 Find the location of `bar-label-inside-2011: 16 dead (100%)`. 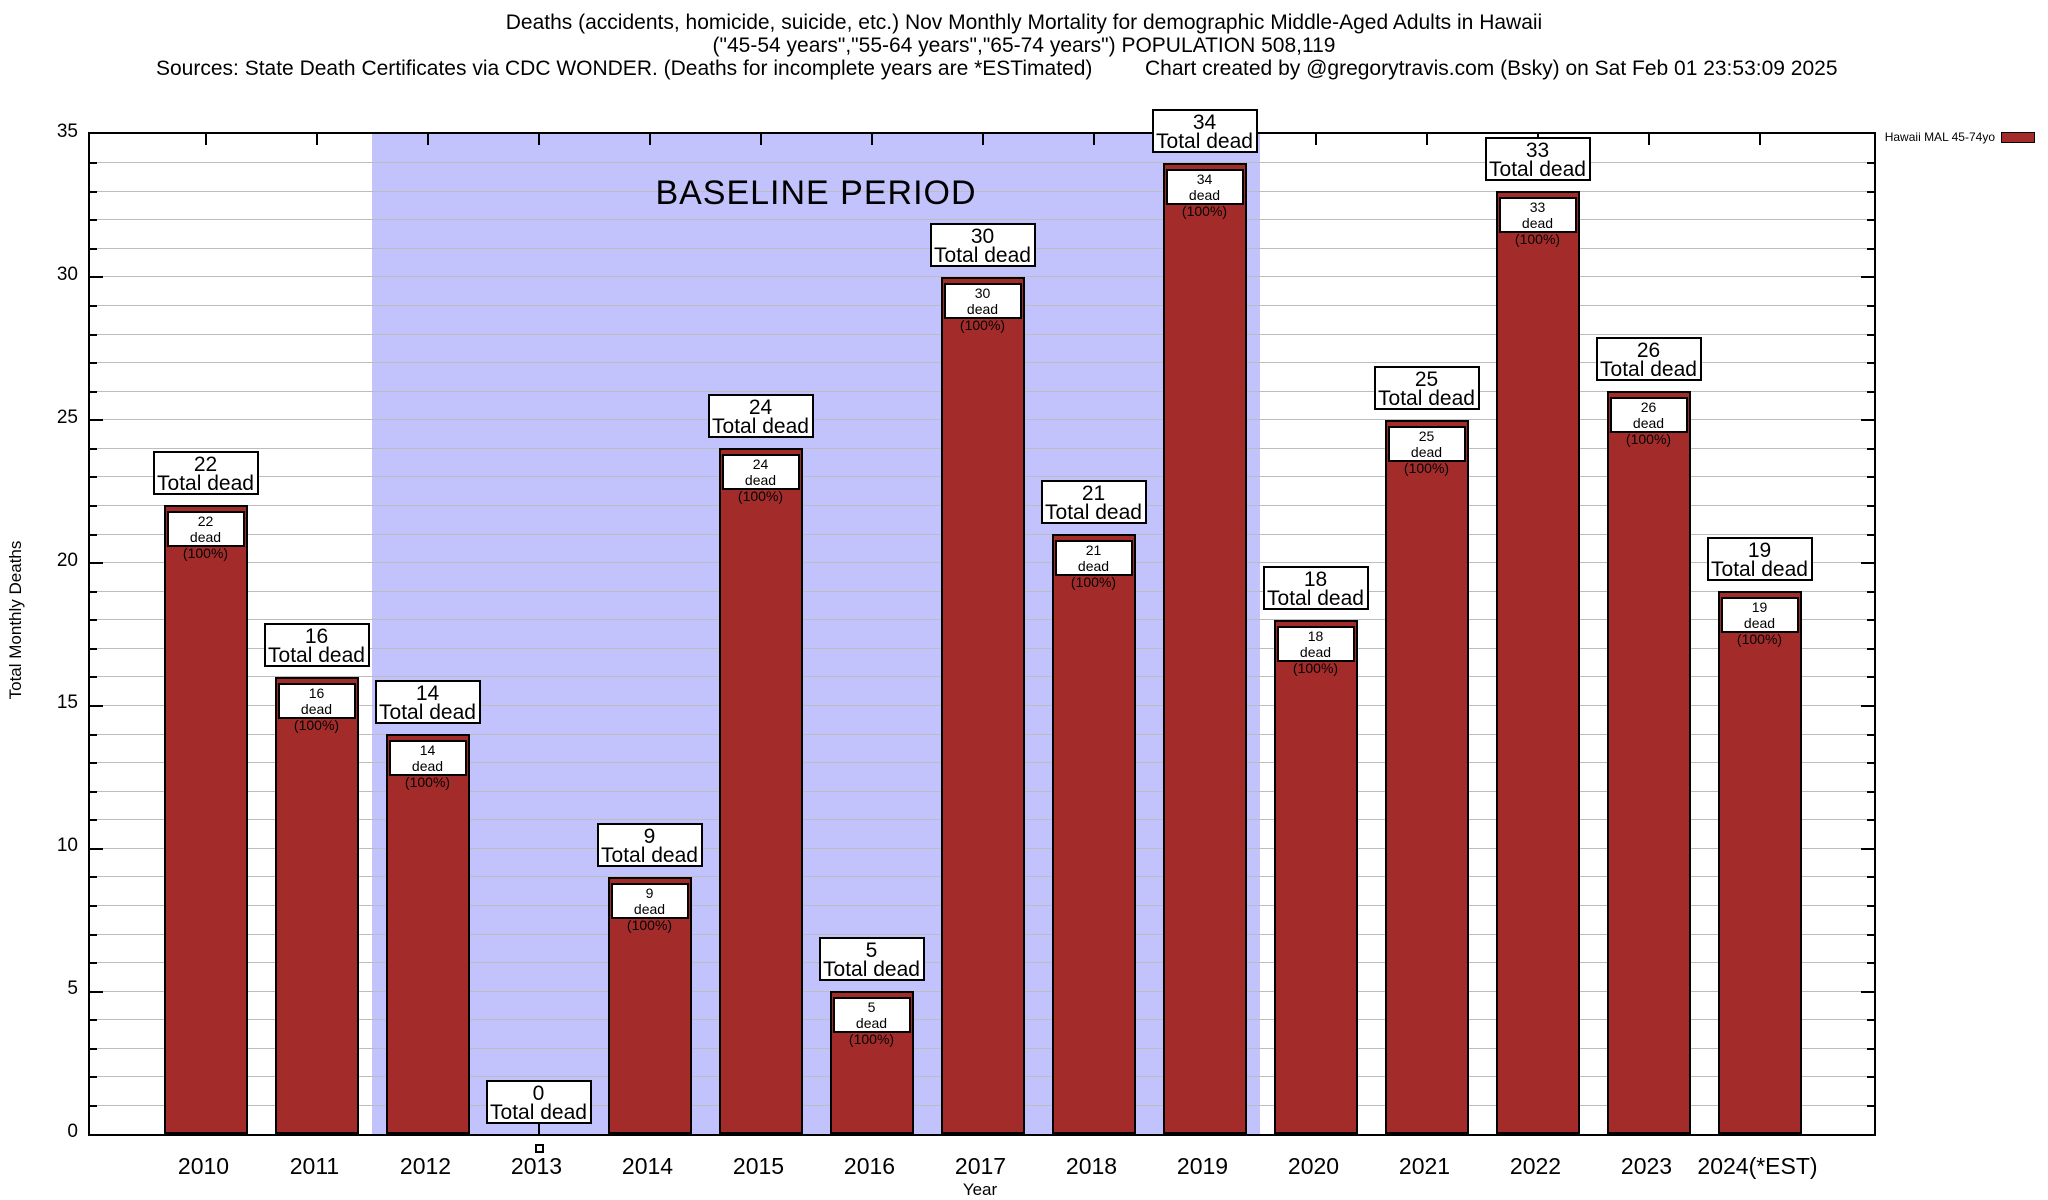

bar-label-inside-2011: 16 dead (100%) is located at coordinates (316, 707).